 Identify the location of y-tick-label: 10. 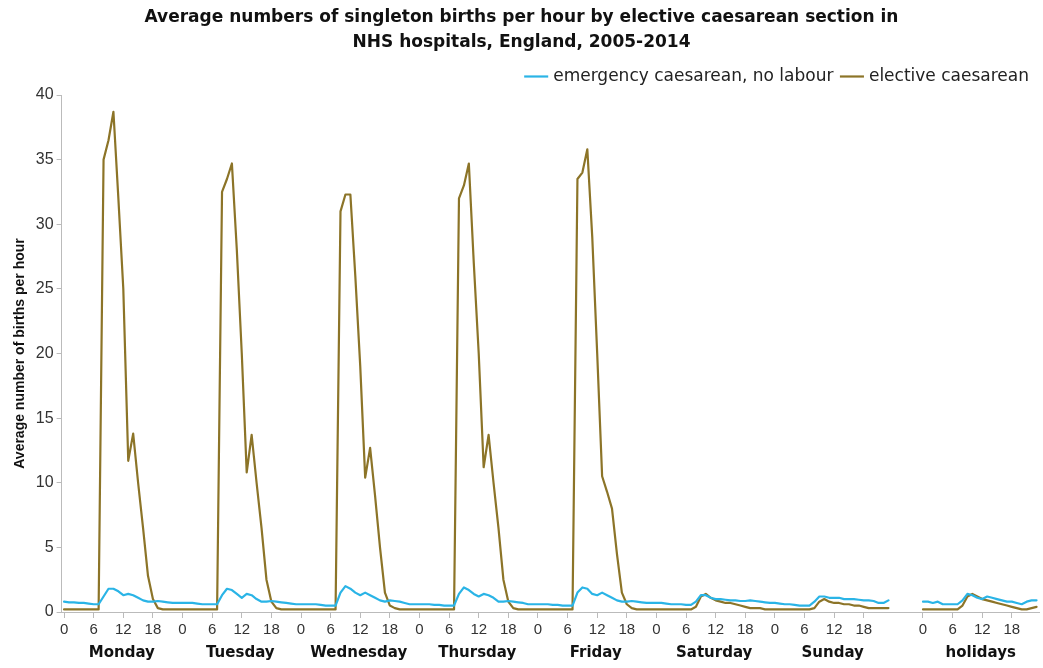
(44, 482).